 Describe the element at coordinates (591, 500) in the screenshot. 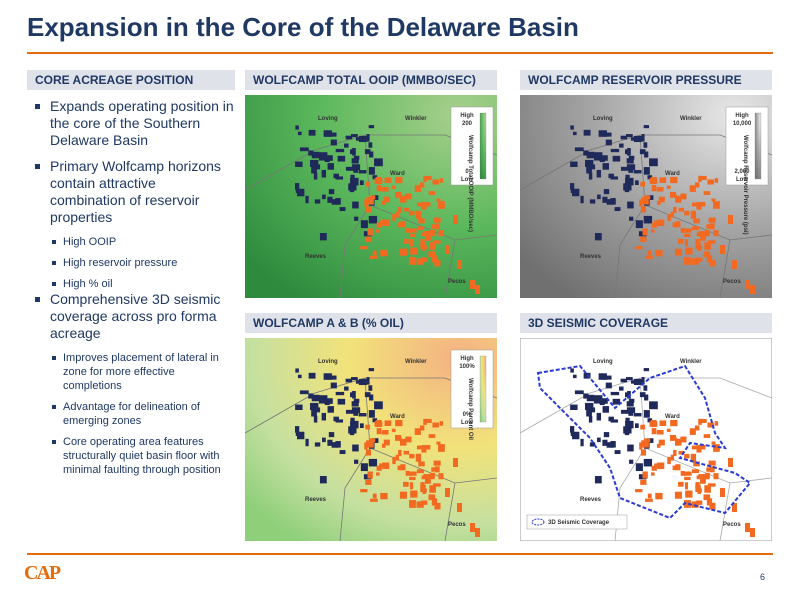

I see `county-label: Reeves` at that location.